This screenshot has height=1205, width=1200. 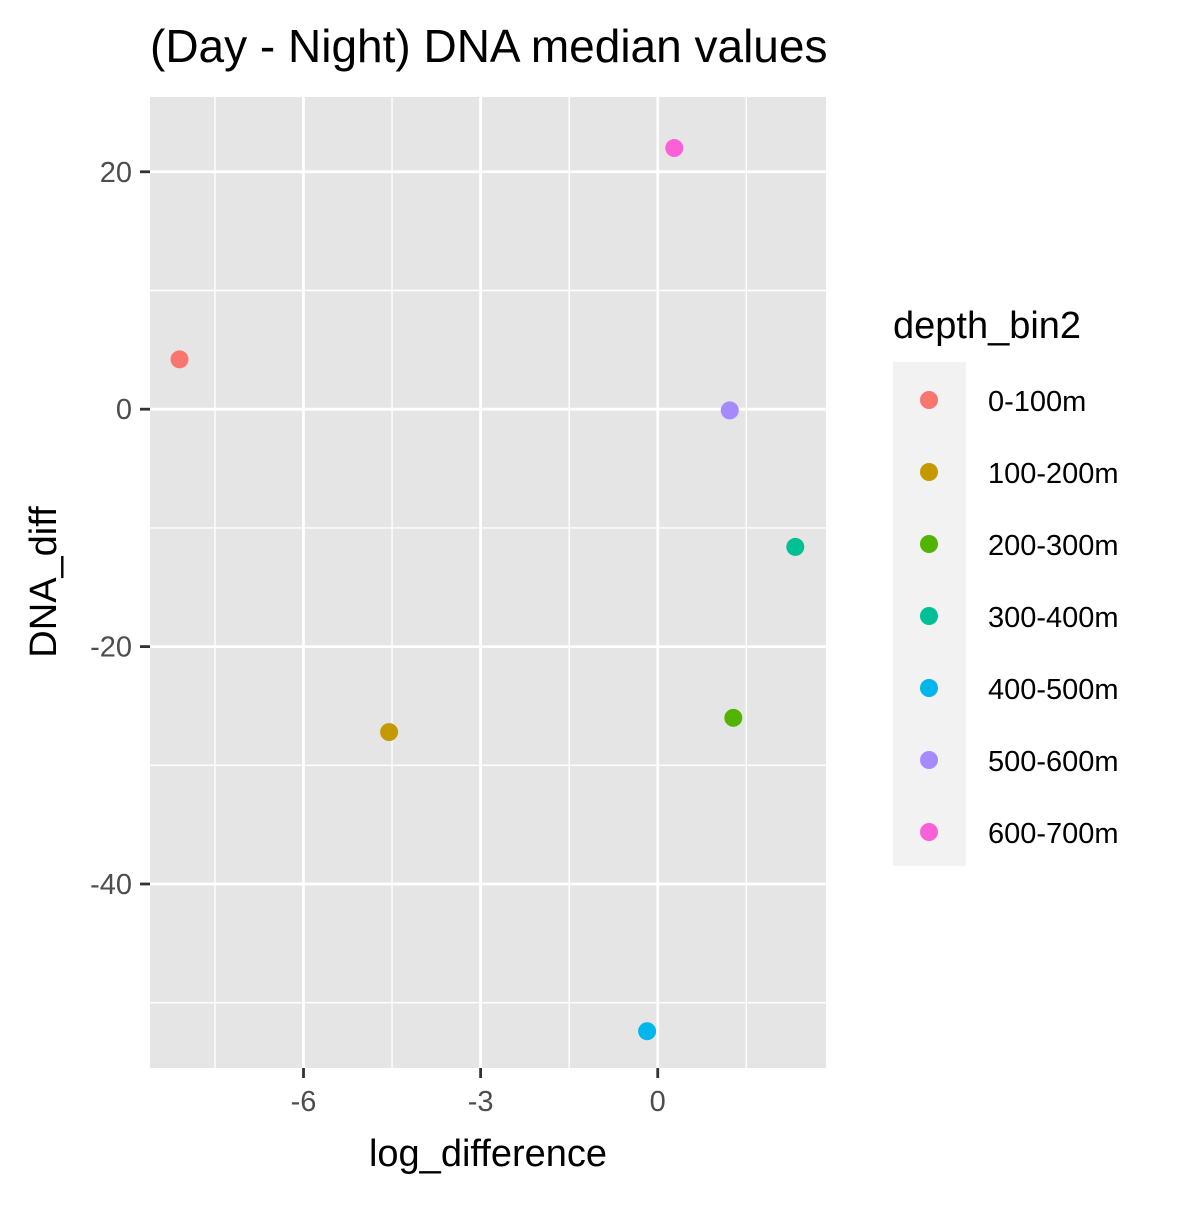 I want to click on y-axis-title: DNA_diff, so click(x=44, y=582).